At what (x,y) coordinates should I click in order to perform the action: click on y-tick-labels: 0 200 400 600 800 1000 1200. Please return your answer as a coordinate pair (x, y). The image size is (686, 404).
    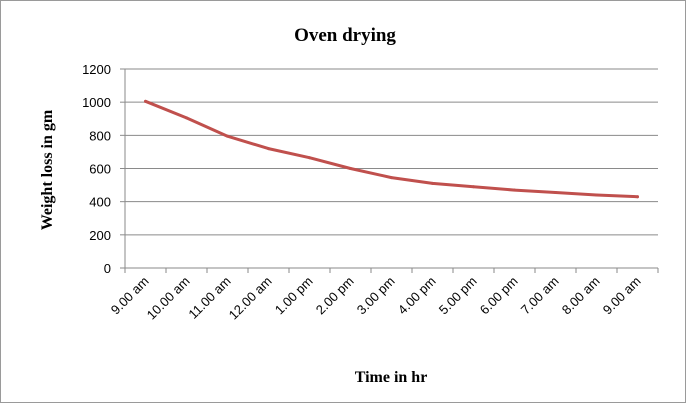
    Looking at the image, I should click on (96, 169).